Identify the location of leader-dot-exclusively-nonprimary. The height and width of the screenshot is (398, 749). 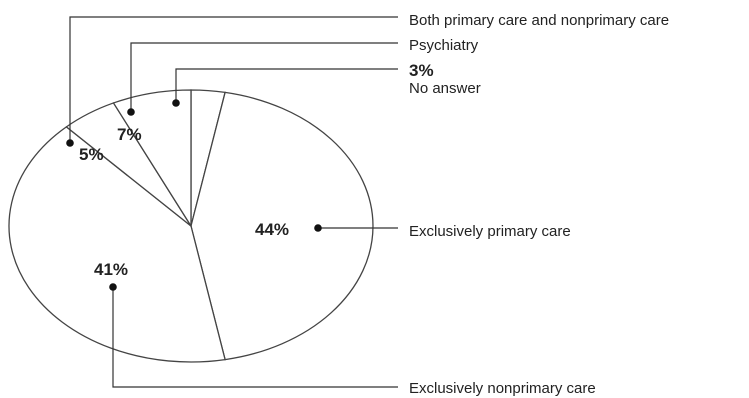
(113, 287).